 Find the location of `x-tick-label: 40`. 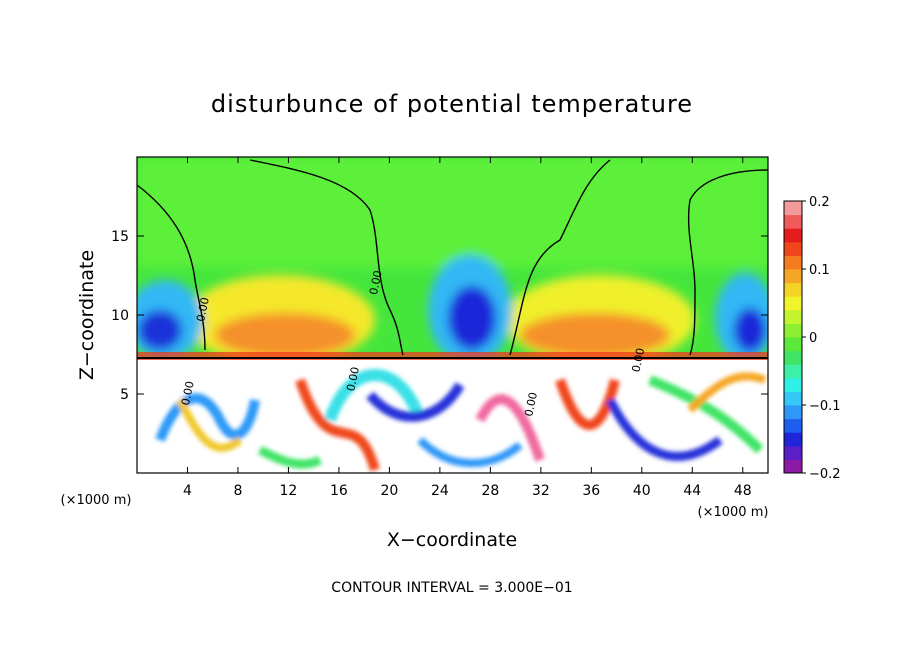

x-tick-label: 40 is located at coordinates (642, 491).